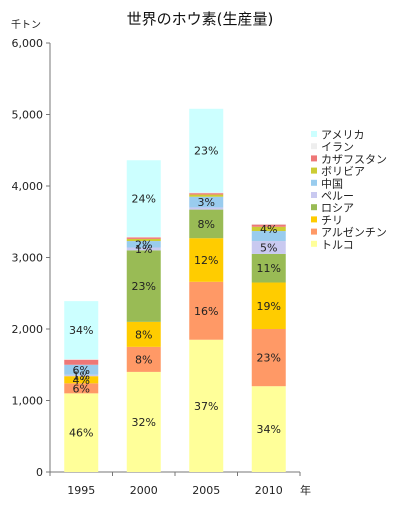 The height and width of the screenshot is (508, 400). I want to click on legend-label: アメリカ, so click(342, 135).